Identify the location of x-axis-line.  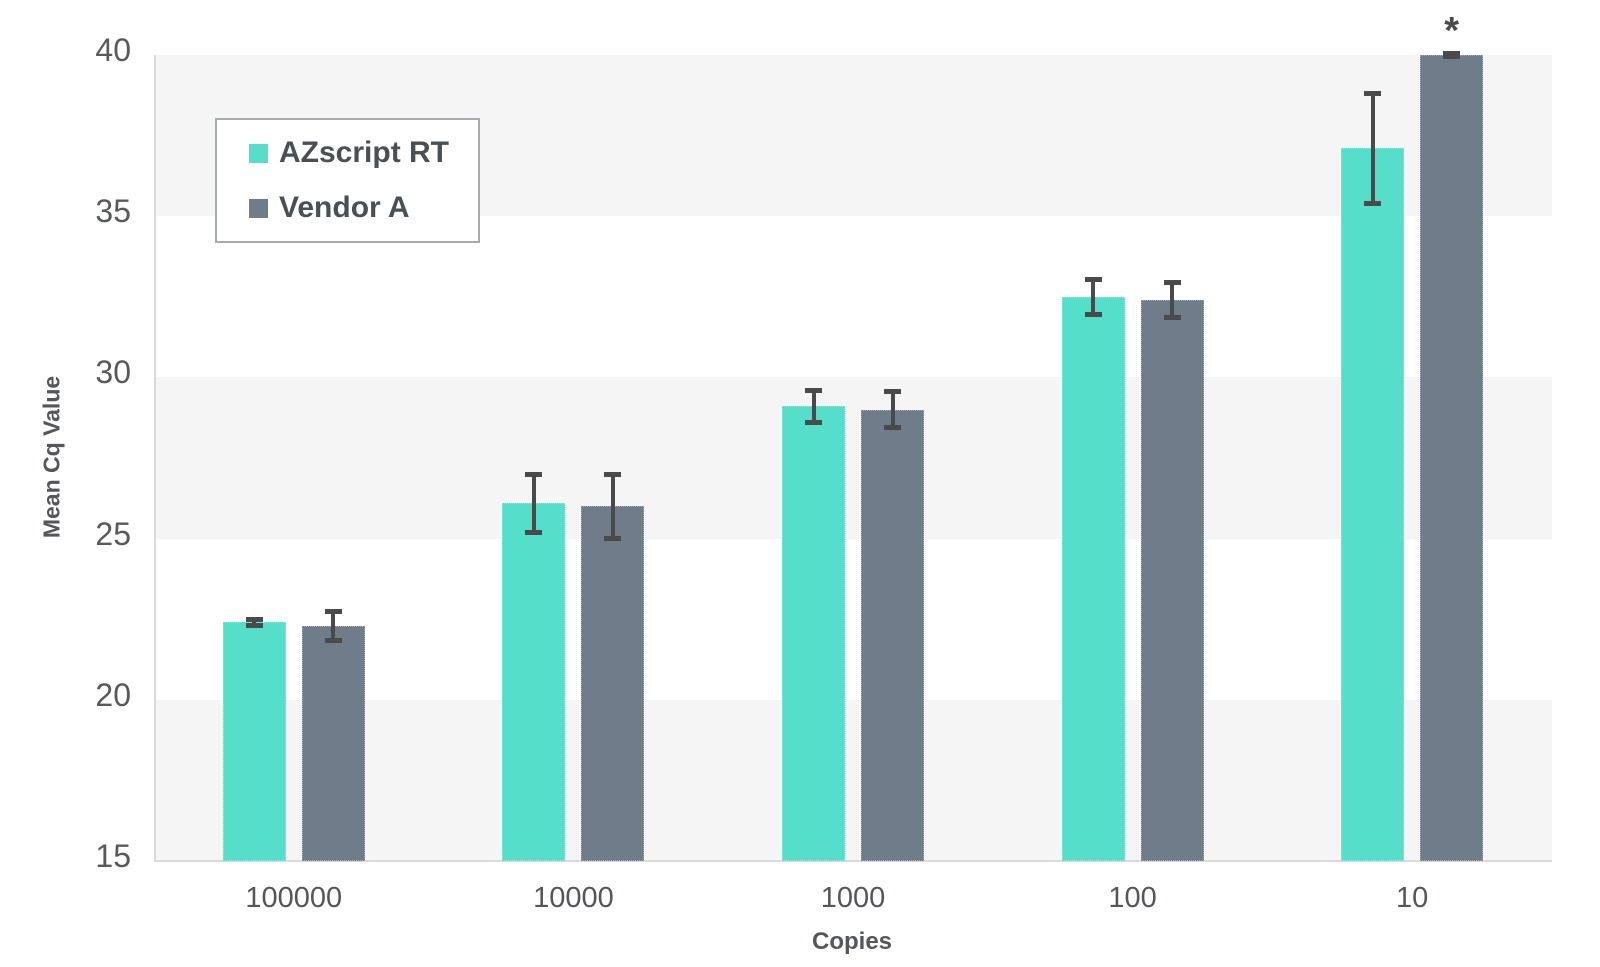
(853, 861).